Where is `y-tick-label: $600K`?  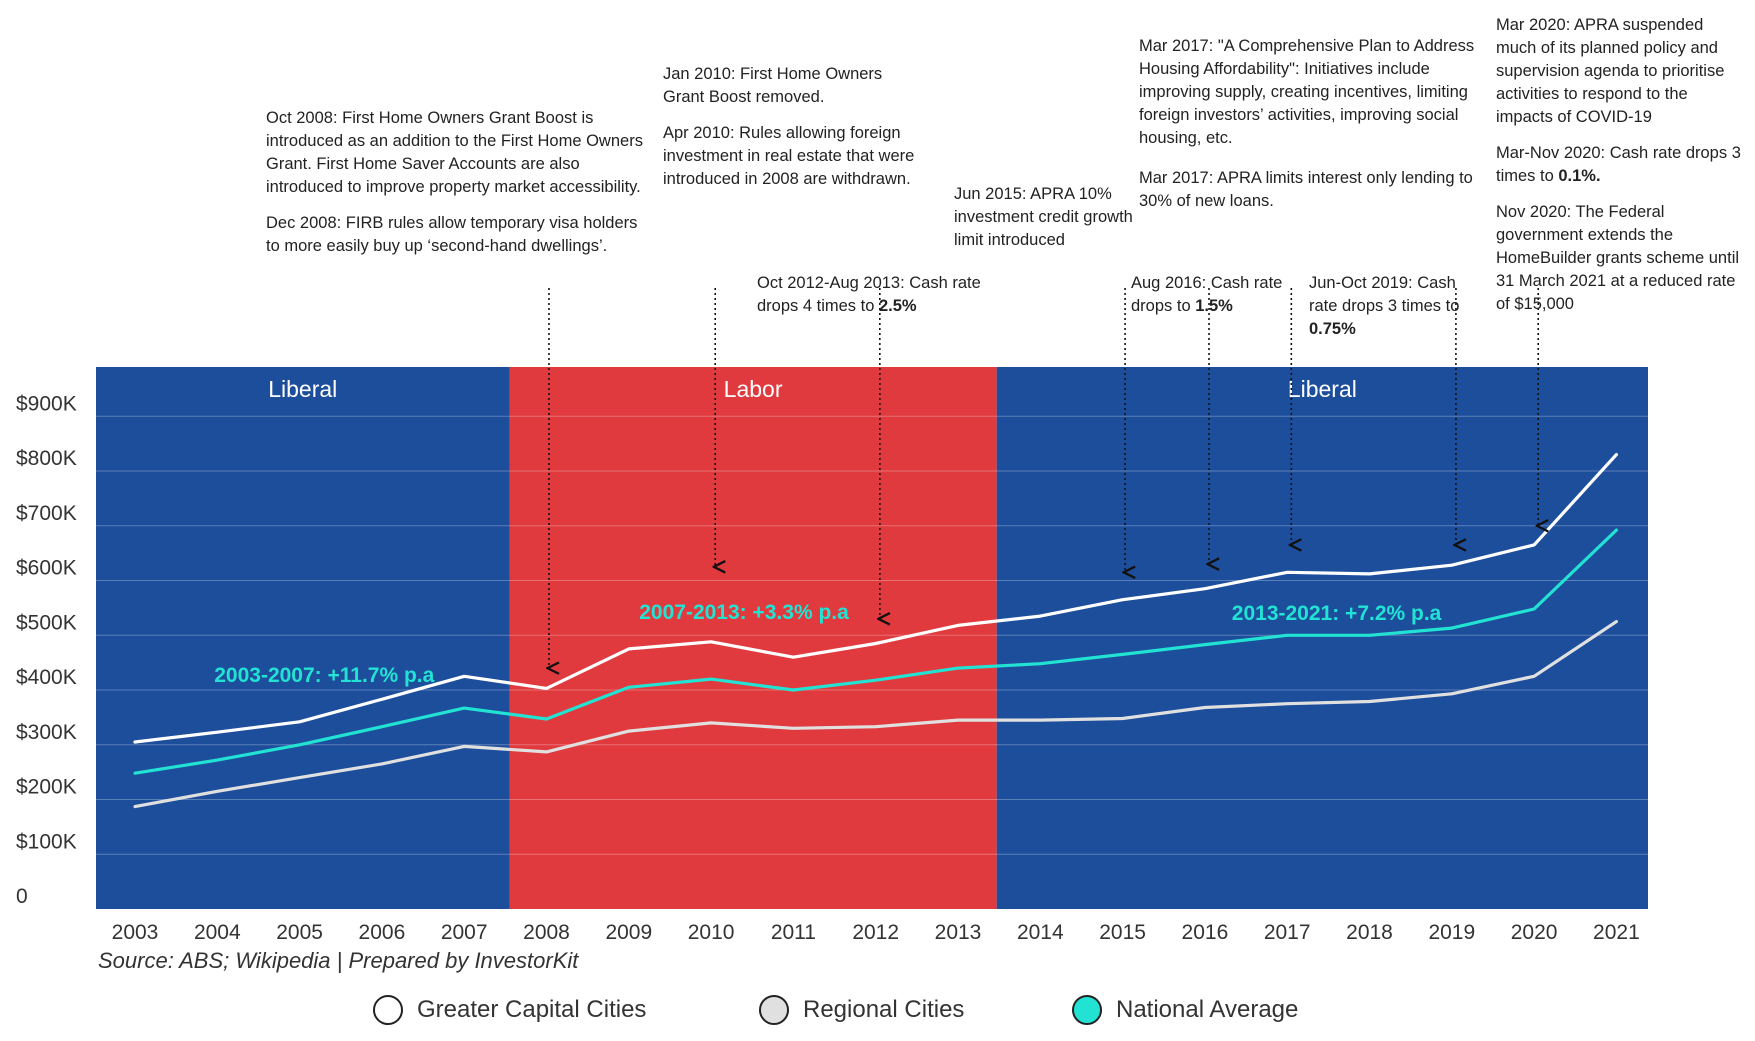 y-tick-label: $600K is located at coordinates (46, 568).